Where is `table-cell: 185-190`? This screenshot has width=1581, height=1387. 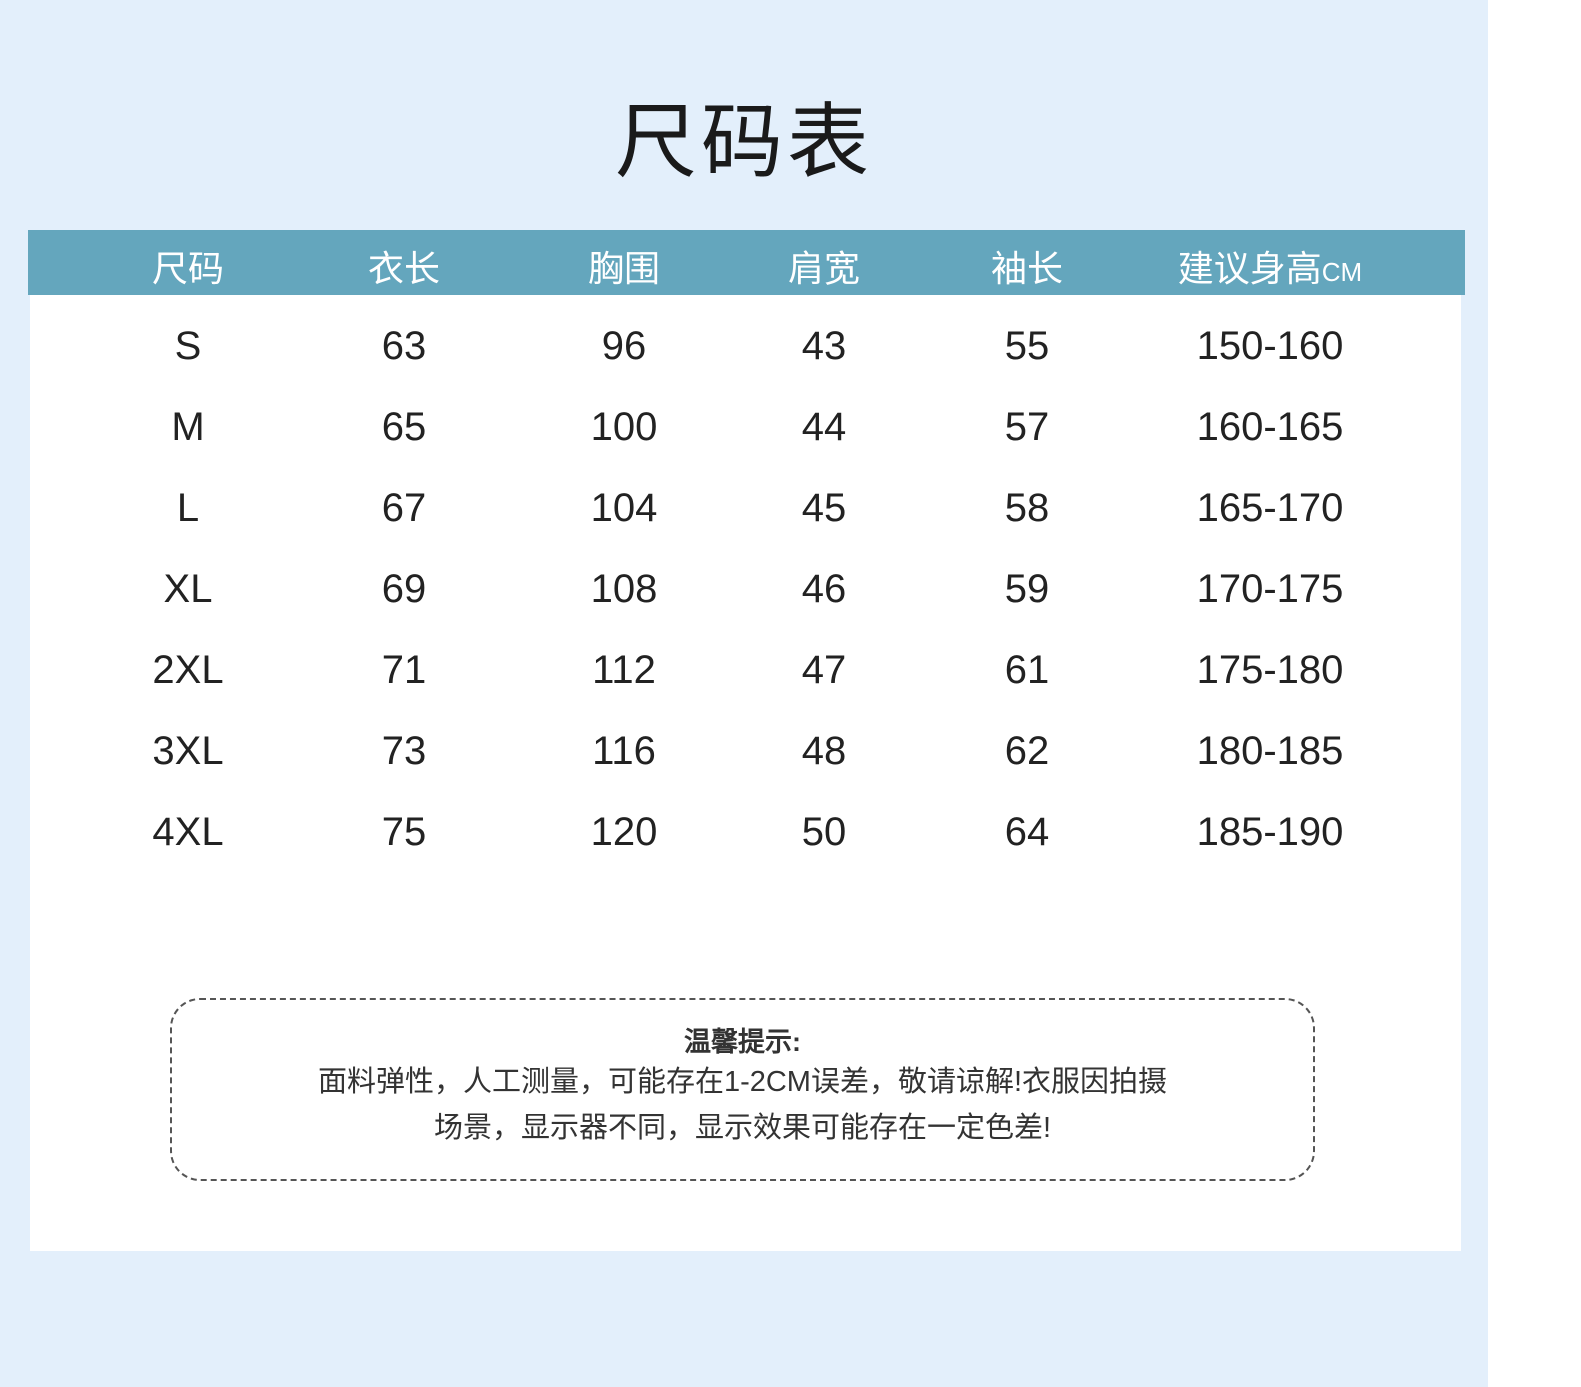 table-cell: 185-190 is located at coordinates (1270, 832).